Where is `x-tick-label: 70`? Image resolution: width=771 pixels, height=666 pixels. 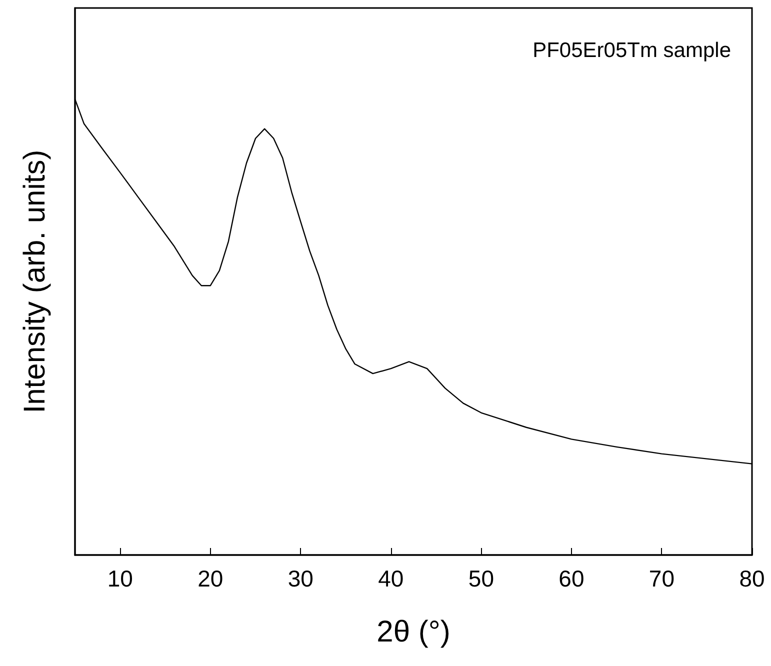 x-tick-label: 70 is located at coordinates (661, 579).